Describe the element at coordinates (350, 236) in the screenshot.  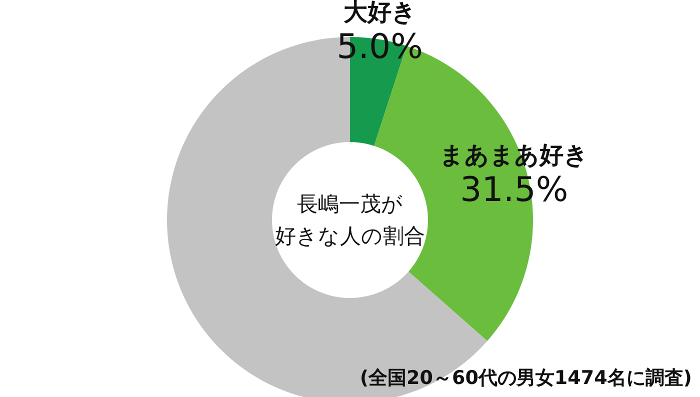
I see `text: 好きな人の割合` at that location.